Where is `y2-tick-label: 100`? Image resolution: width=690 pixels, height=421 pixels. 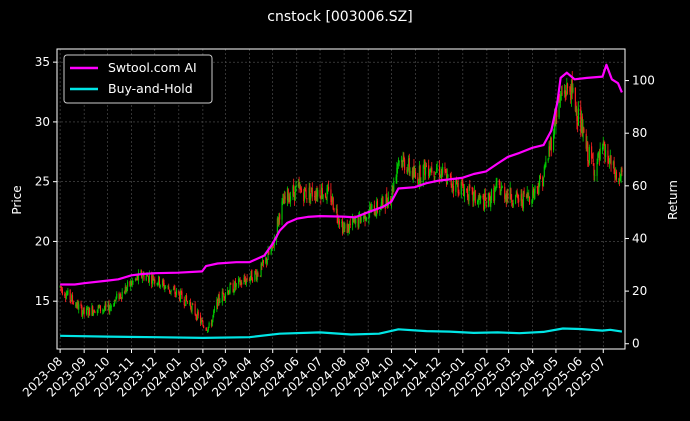 y2-tick-label: 100 is located at coordinates (643, 81).